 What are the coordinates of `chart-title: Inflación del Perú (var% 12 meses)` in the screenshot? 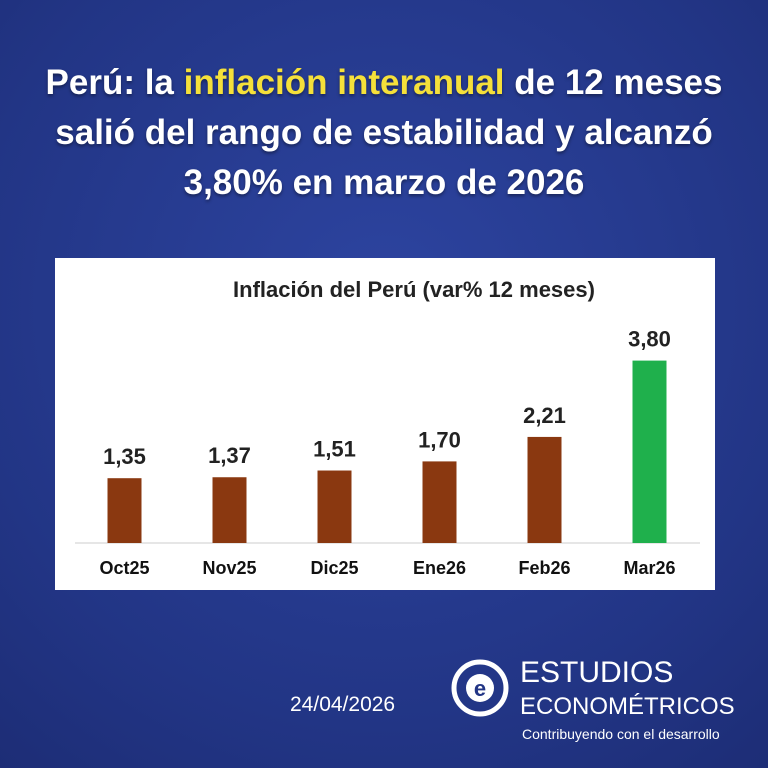 It's located at (414, 289).